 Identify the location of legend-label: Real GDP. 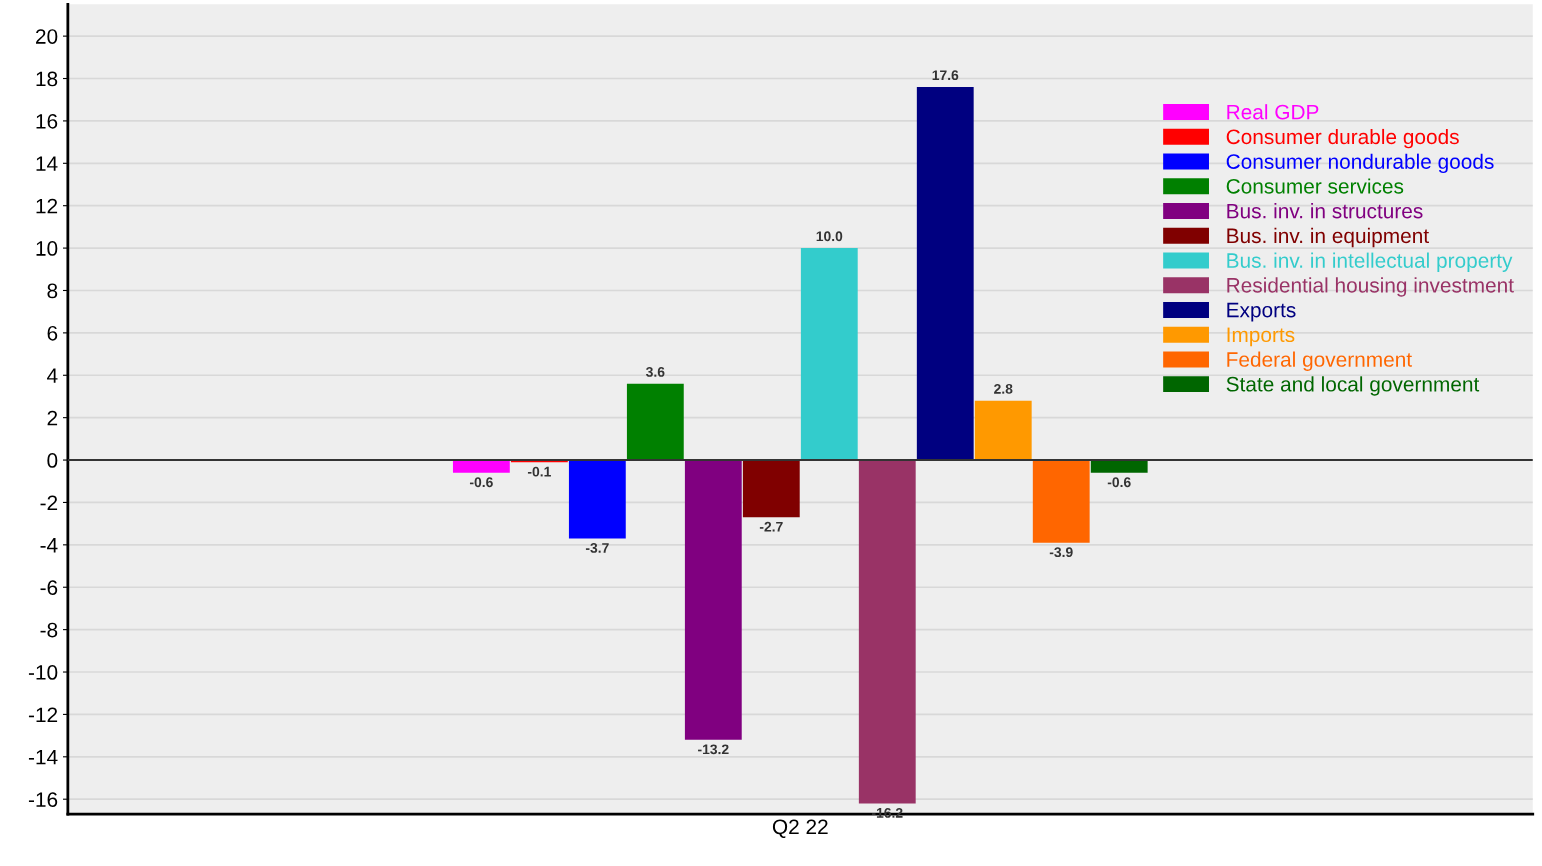
(1273, 112).